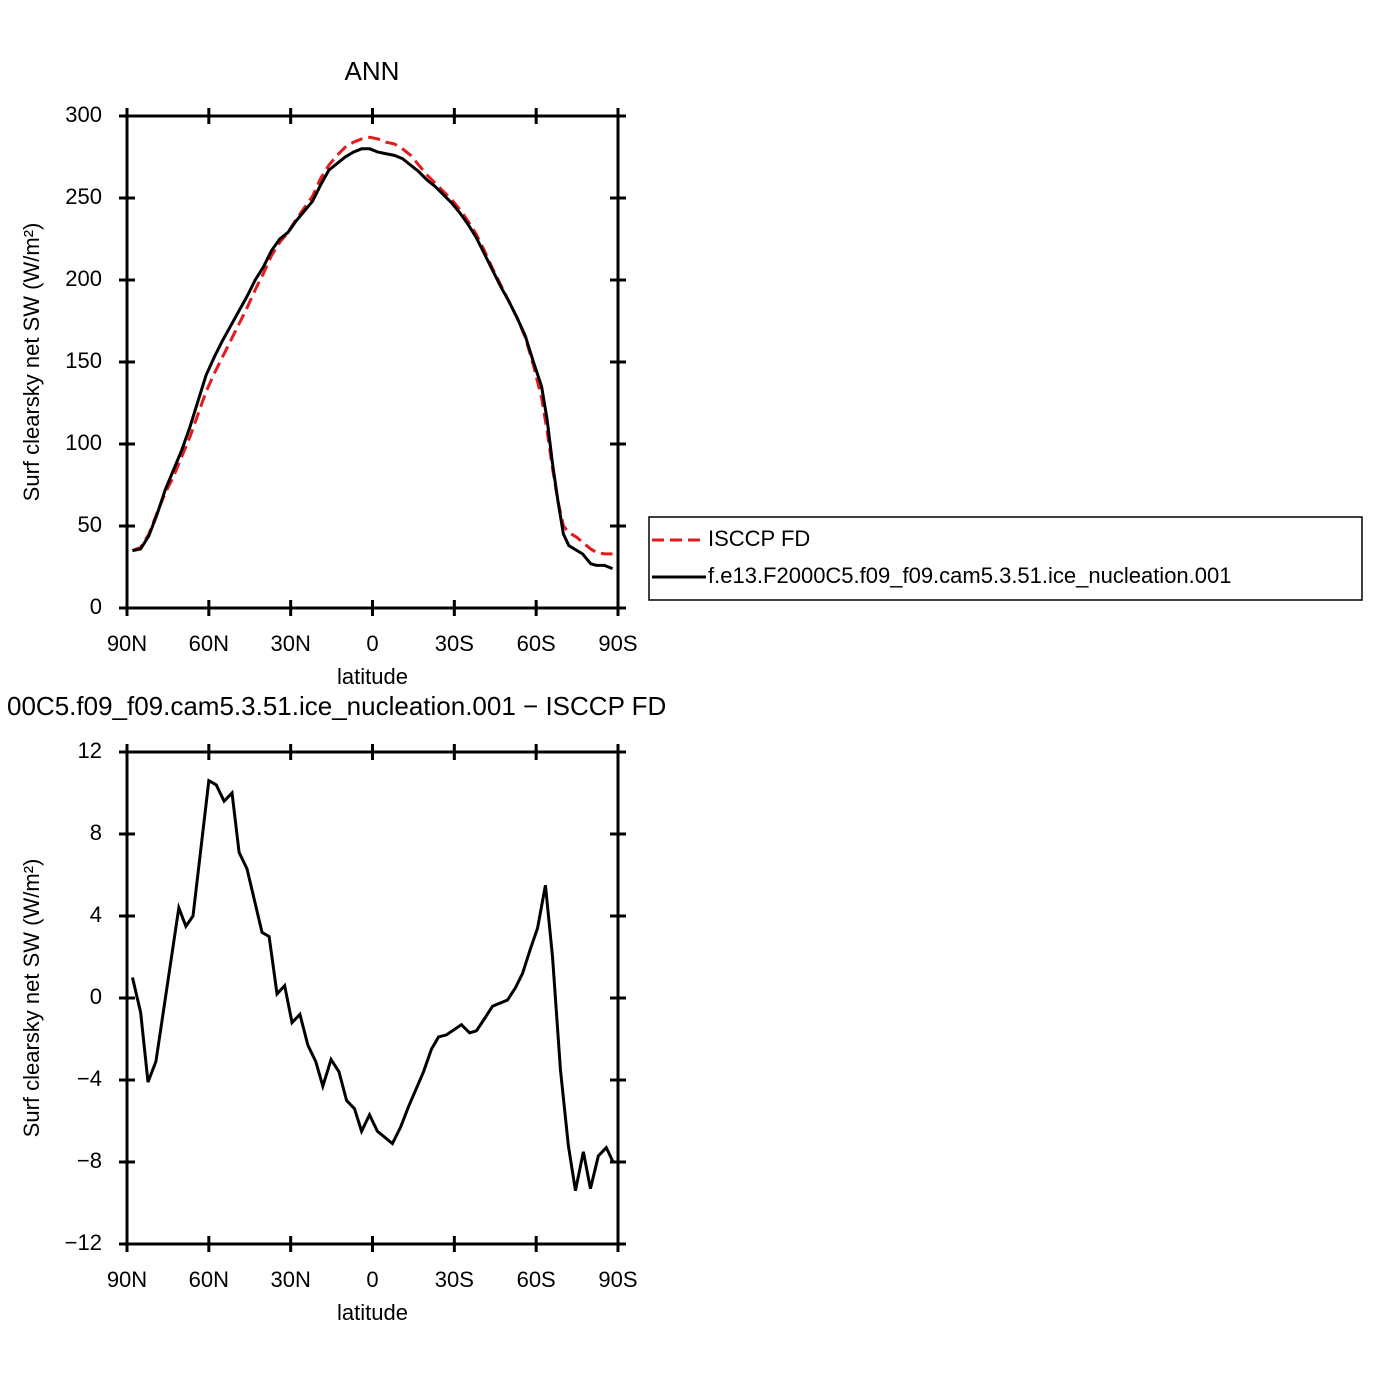 The width and height of the screenshot is (1383, 1385). What do you see at coordinates (1005, 558) in the screenshot?
I see `legend-box` at bounding box center [1005, 558].